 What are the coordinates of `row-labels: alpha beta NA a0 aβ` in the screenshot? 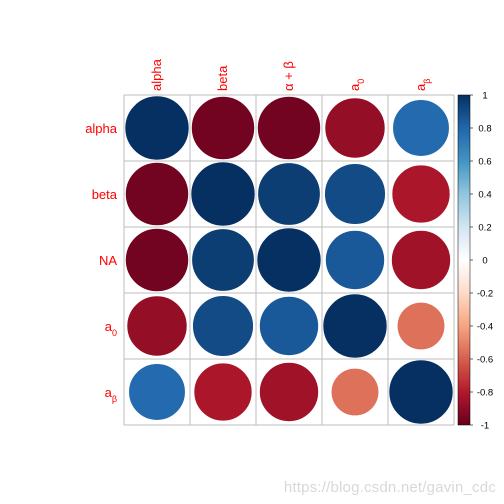 It's located at (101, 262).